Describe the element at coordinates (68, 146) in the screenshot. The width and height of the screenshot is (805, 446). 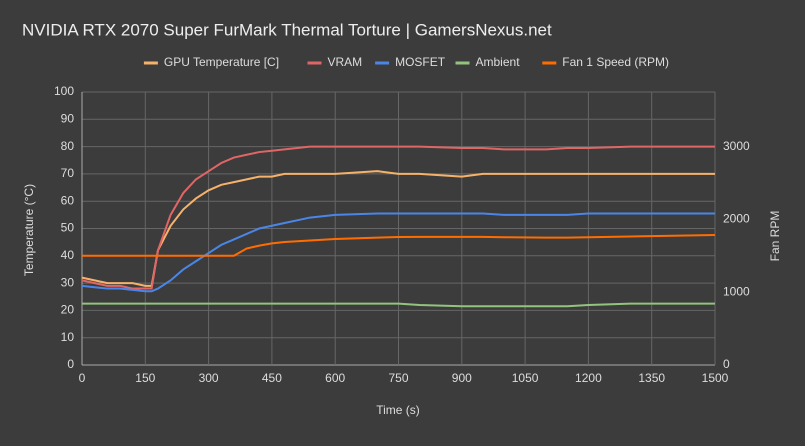
I see `y-tick-label: 80` at that location.